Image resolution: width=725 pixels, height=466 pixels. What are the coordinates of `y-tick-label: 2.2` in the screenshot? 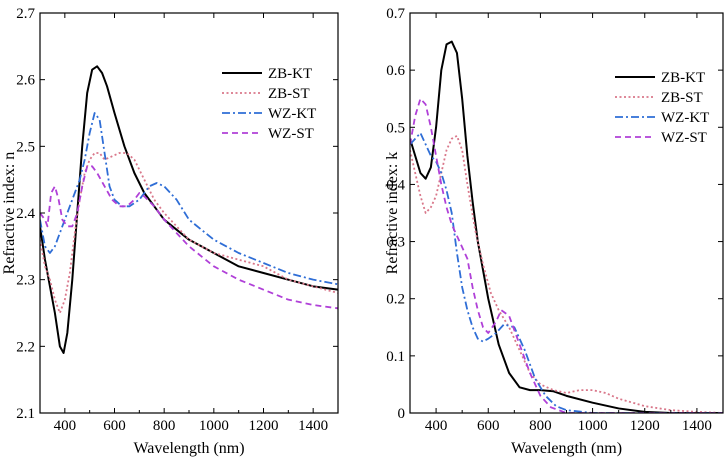 It's located at (25, 347).